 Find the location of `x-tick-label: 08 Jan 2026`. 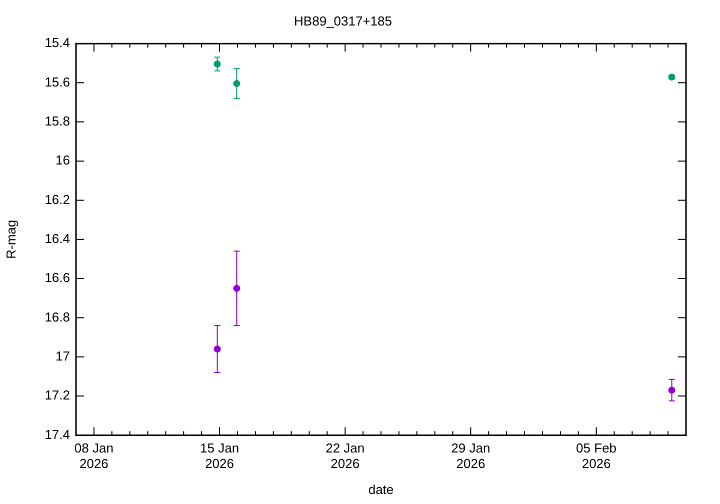

x-tick-label: 08 Jan 2026 is located at coordinates (94, 456).